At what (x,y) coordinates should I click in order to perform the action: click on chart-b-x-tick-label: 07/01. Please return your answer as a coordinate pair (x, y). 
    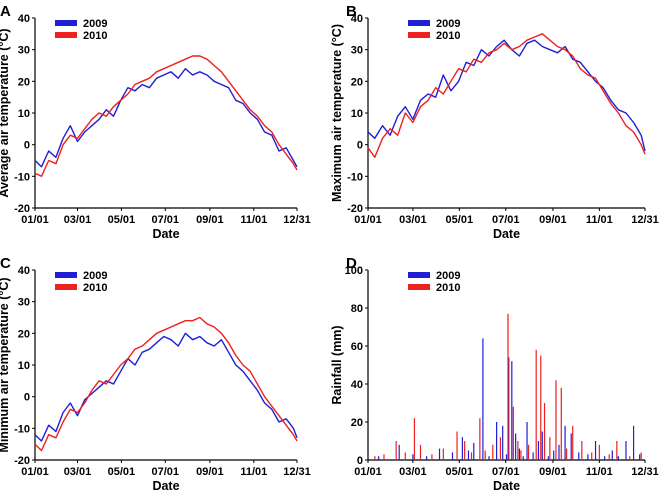
    Looking at the image, I should click on (506, 220).